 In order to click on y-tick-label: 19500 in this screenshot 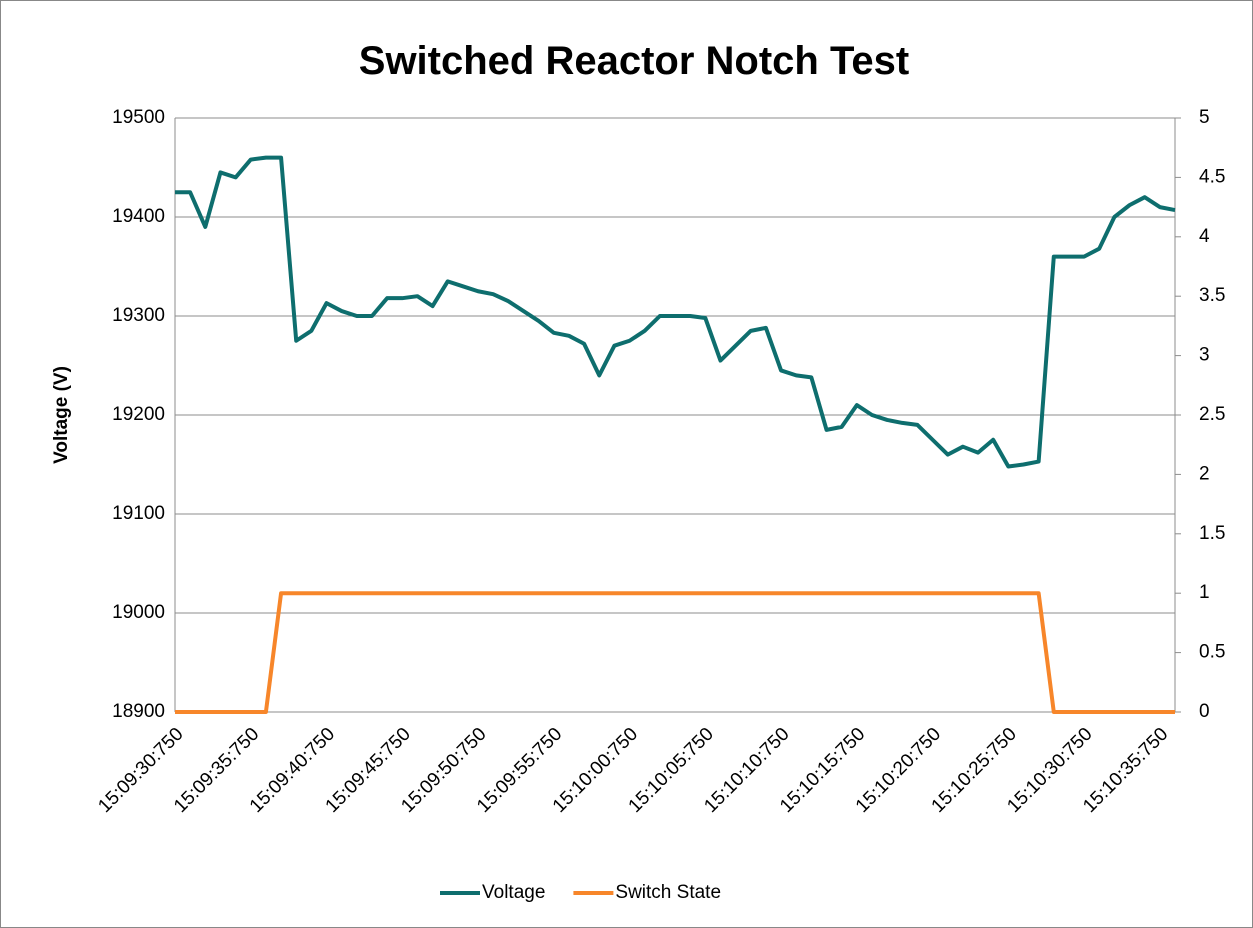, I will do `click(138, 117)`.